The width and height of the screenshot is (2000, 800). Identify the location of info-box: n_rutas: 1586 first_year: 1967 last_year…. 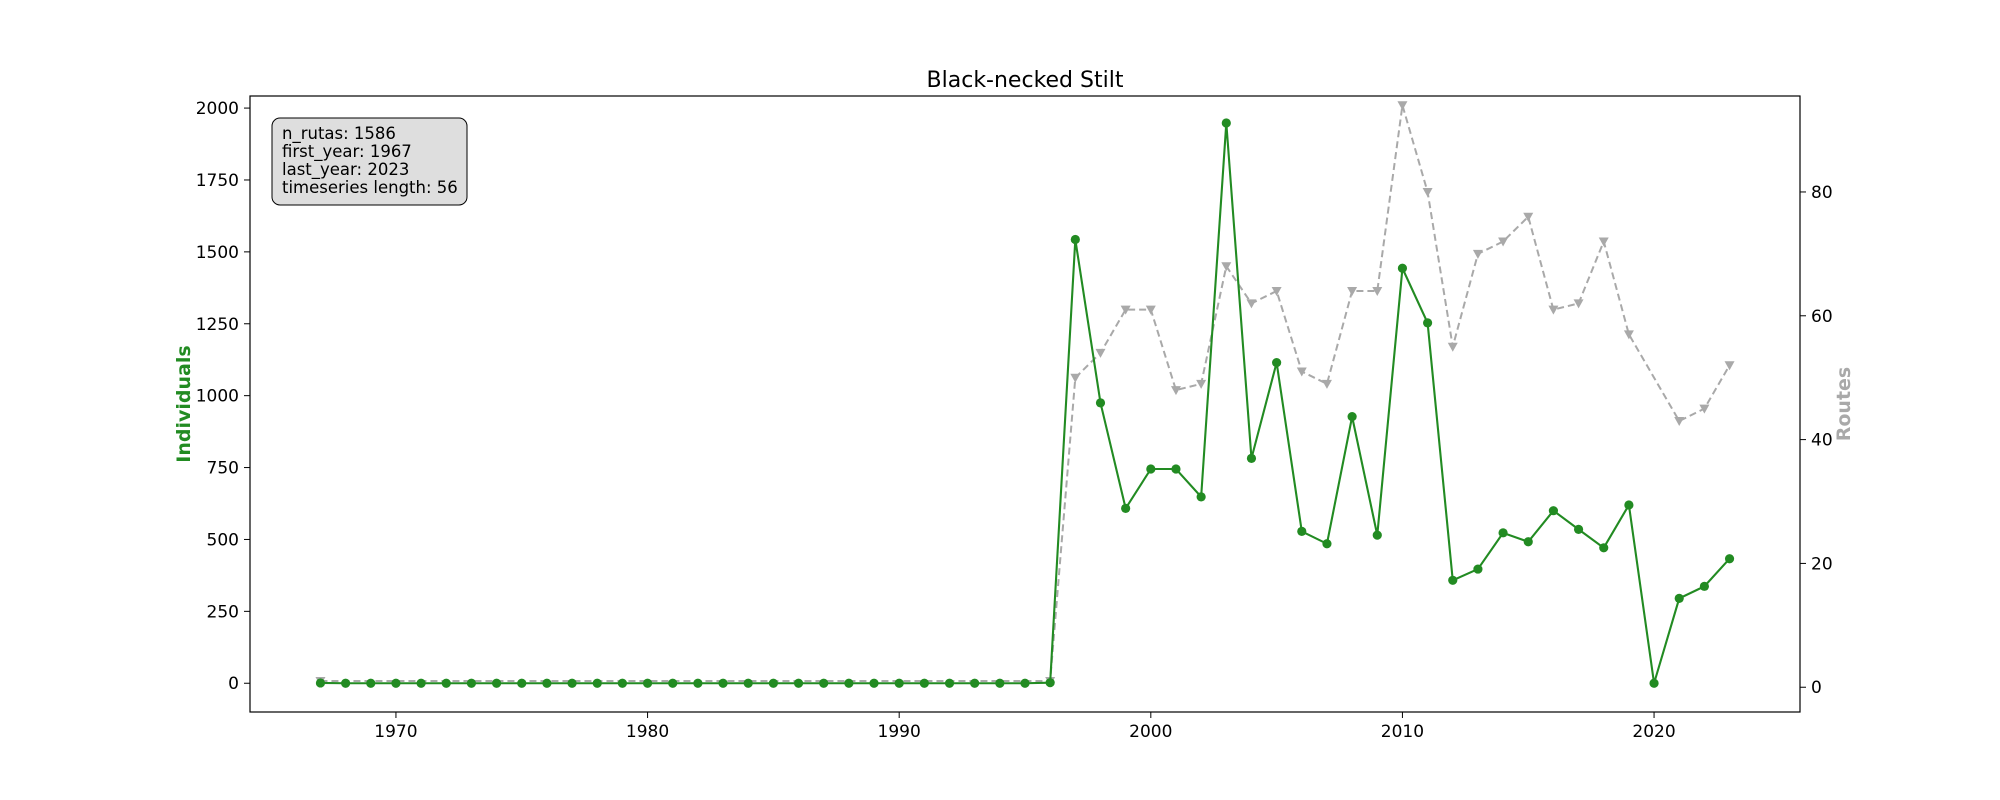
(369, 161).